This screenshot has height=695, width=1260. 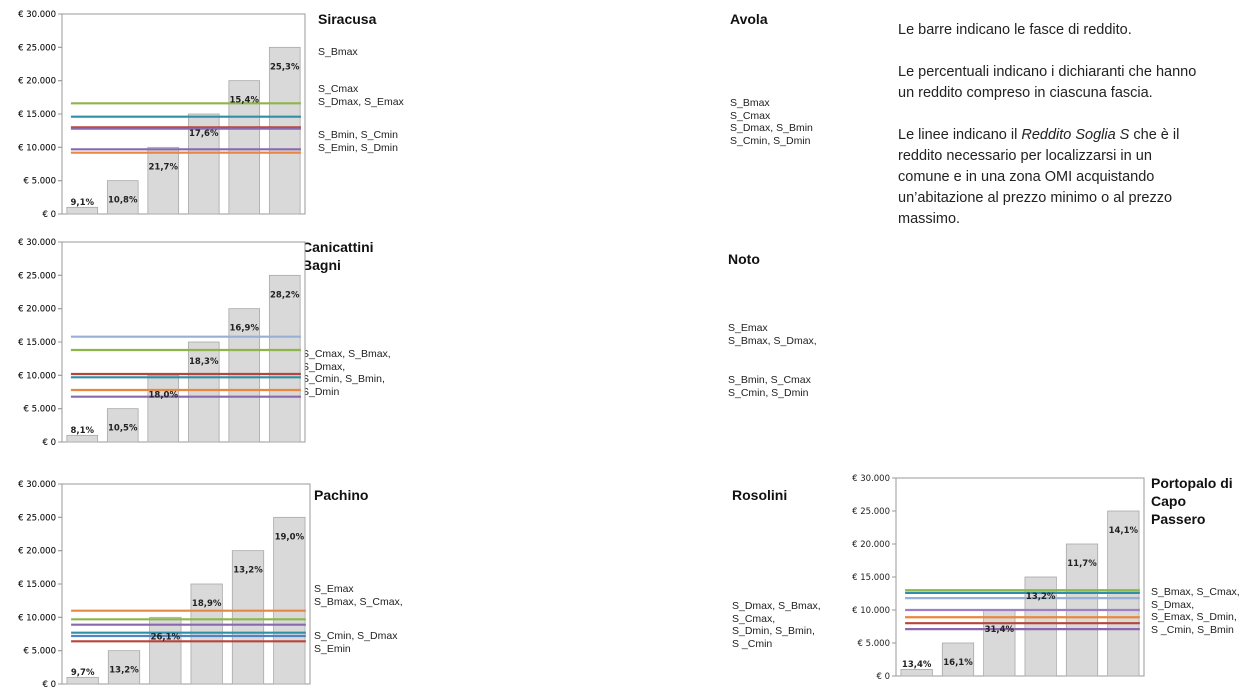 I want to click on percent-label: 11,7%, so click(x=1082, y=564).